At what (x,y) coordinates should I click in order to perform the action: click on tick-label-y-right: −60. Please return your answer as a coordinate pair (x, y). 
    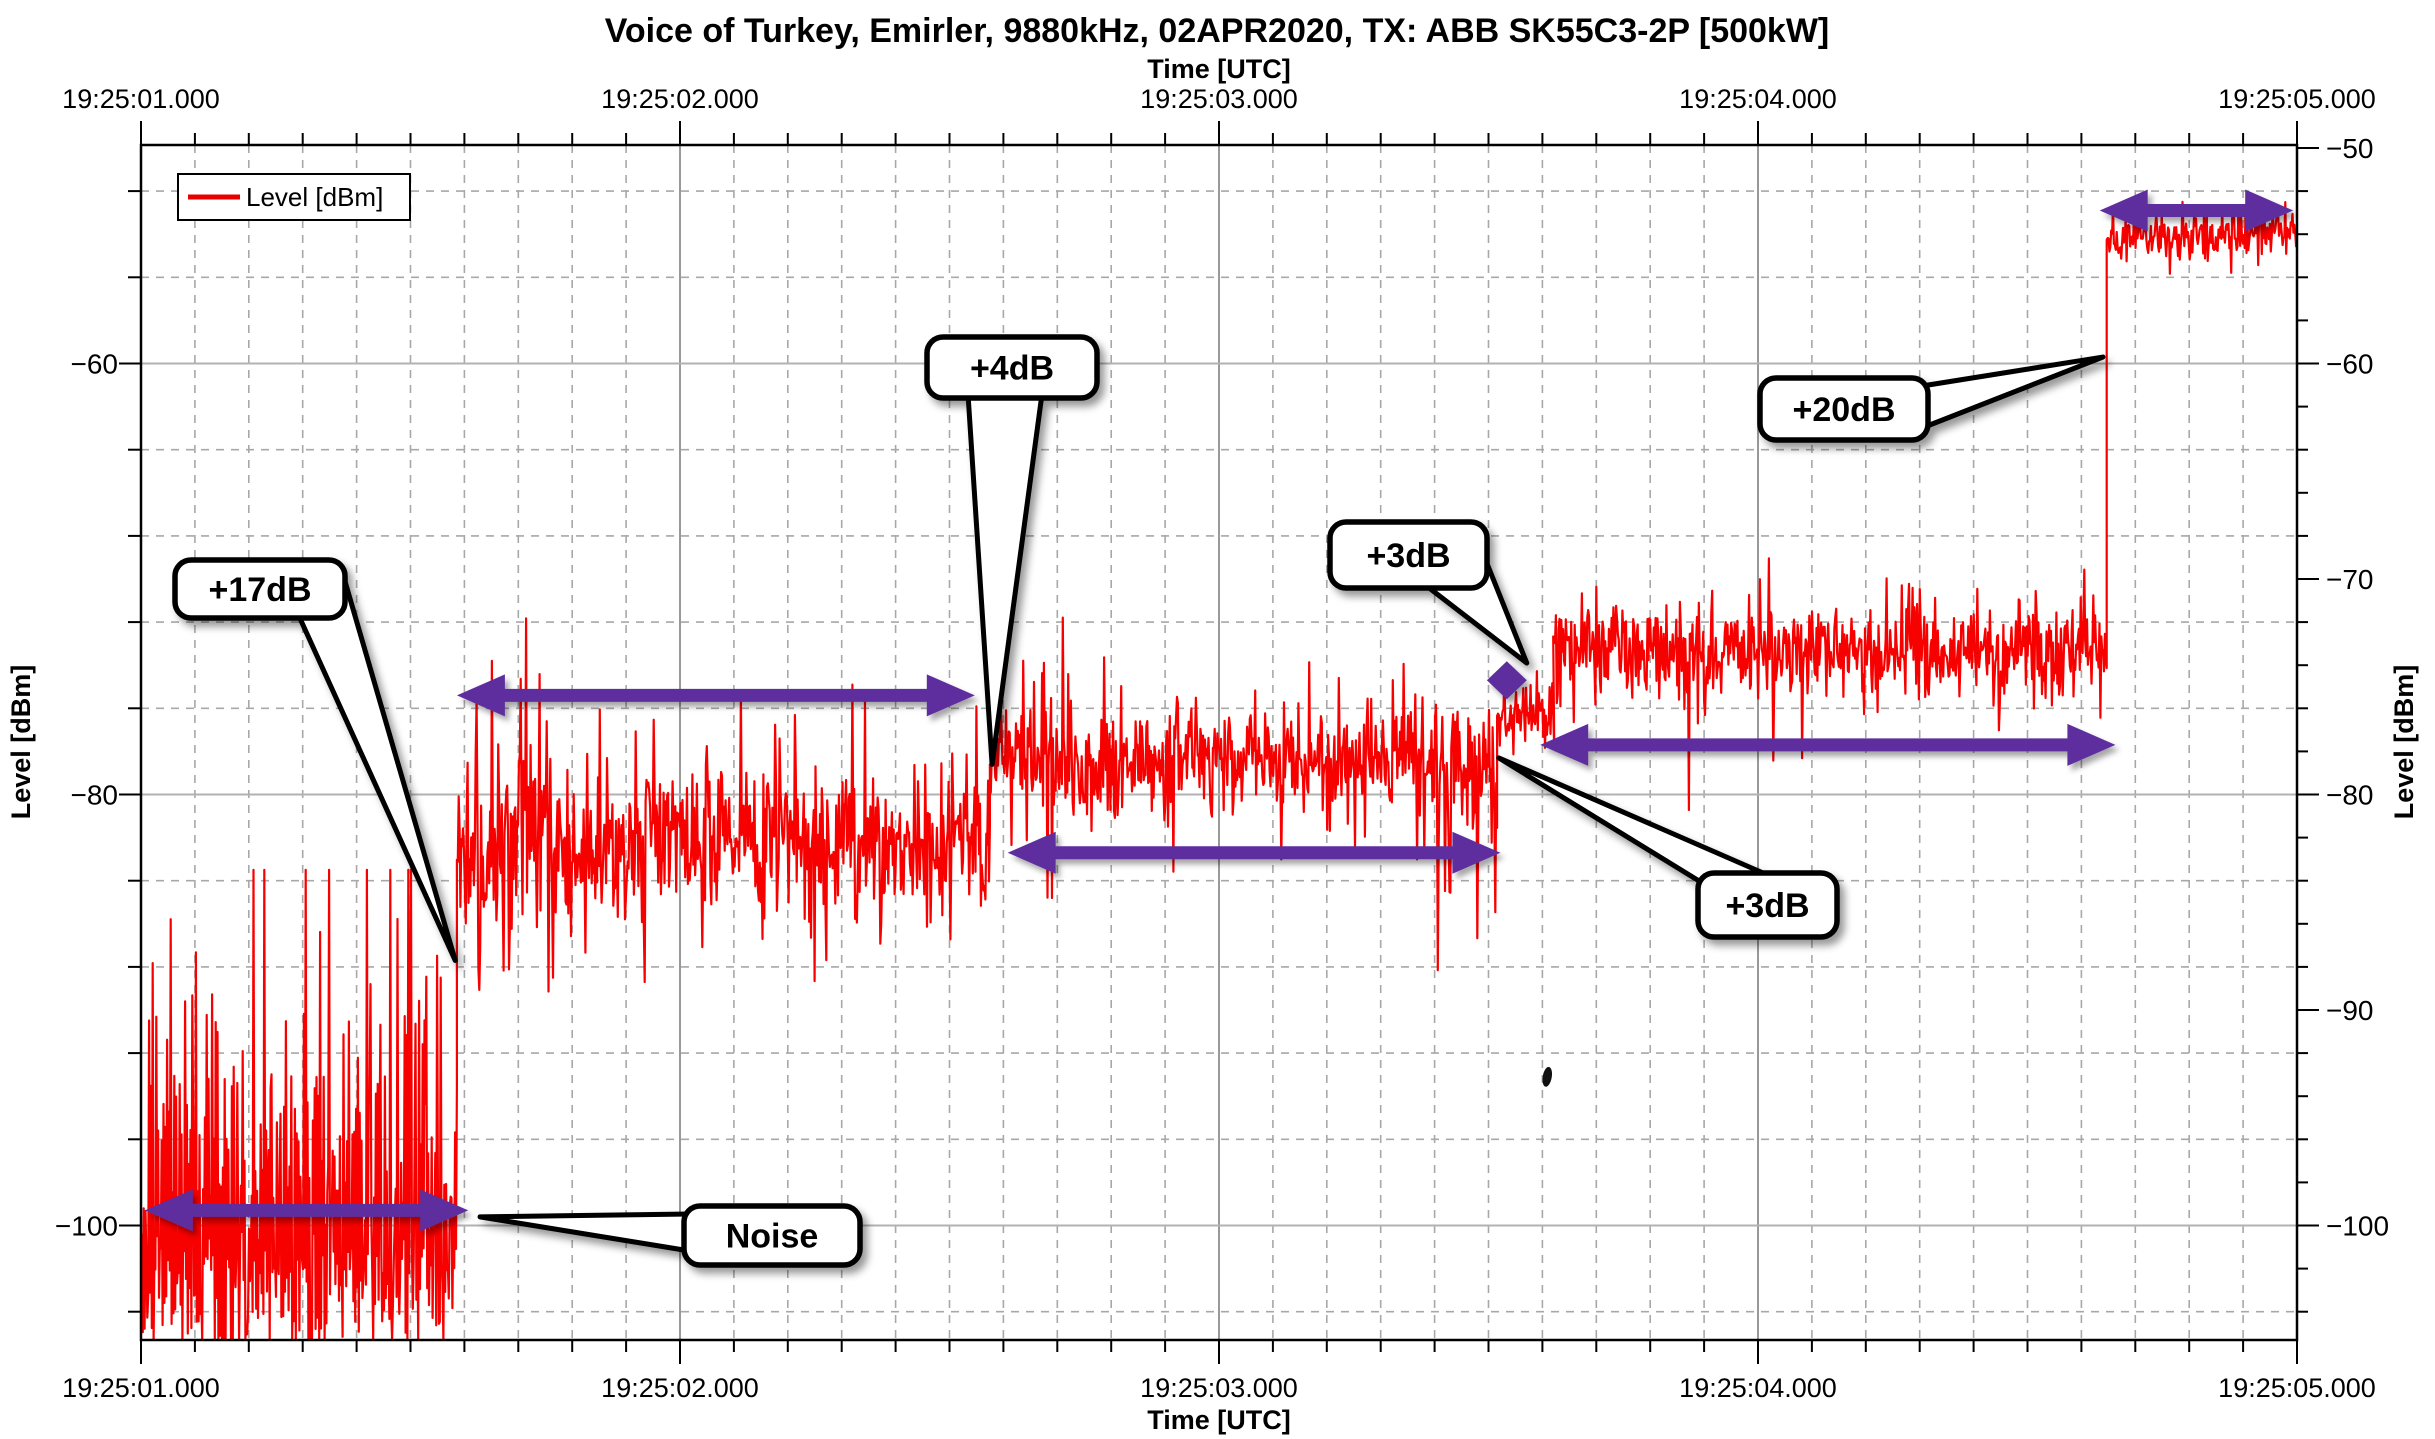
    Looking at the image, I should click on (2350, 364).